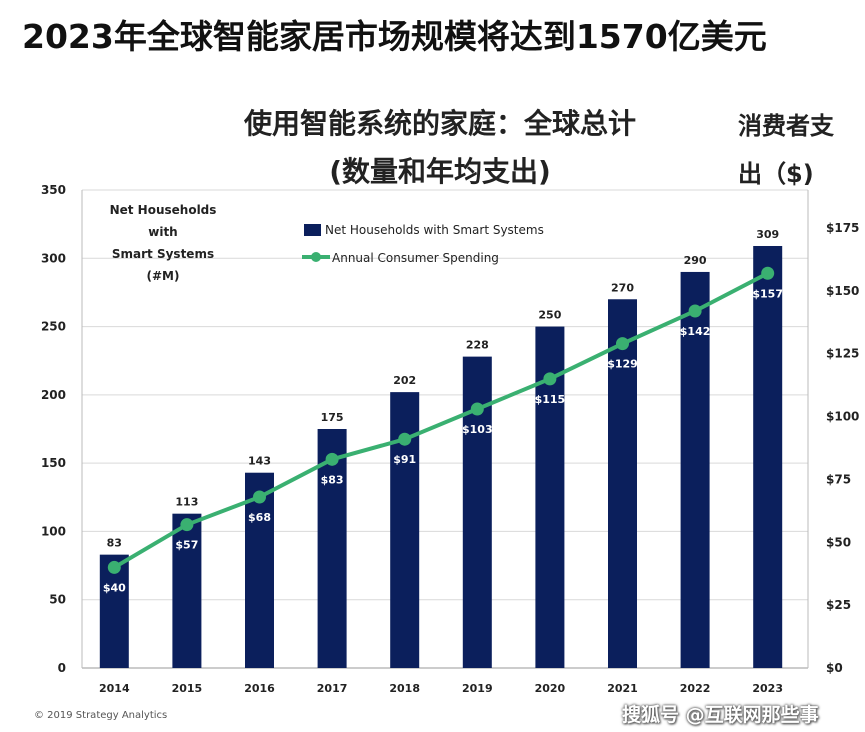  I want to click on y-tick-label: 200, so click(53, 395).